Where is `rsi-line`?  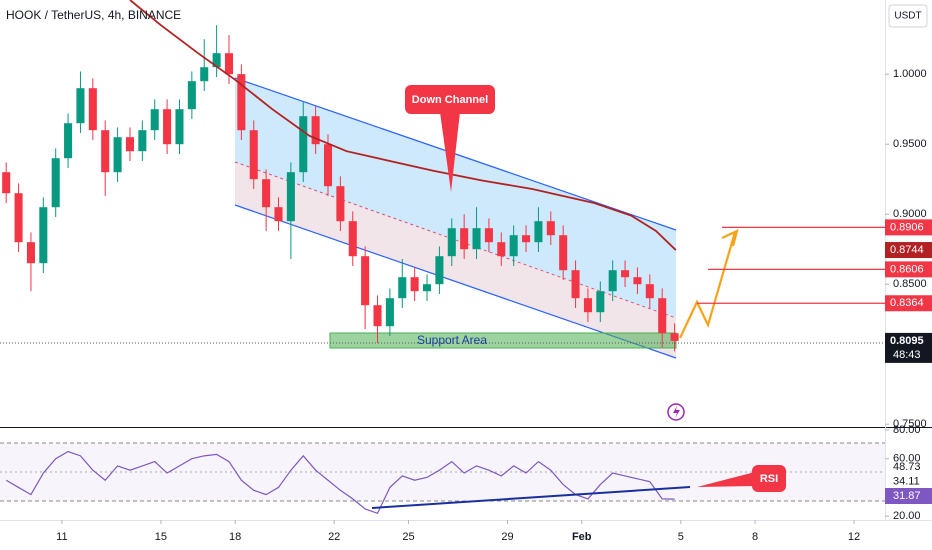 rsi-line is located at coordinates (340, 482).